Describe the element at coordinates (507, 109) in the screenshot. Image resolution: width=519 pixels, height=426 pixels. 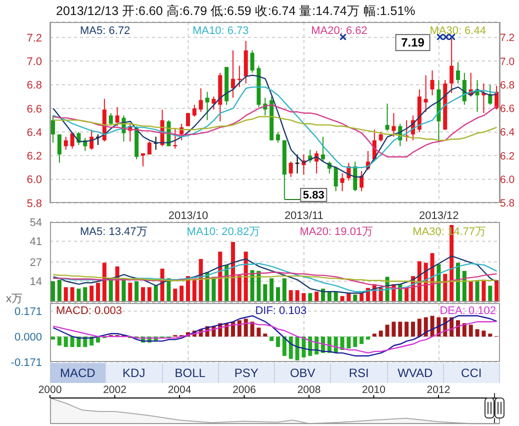
I see `y2-tick-label: 6.6` at that location.